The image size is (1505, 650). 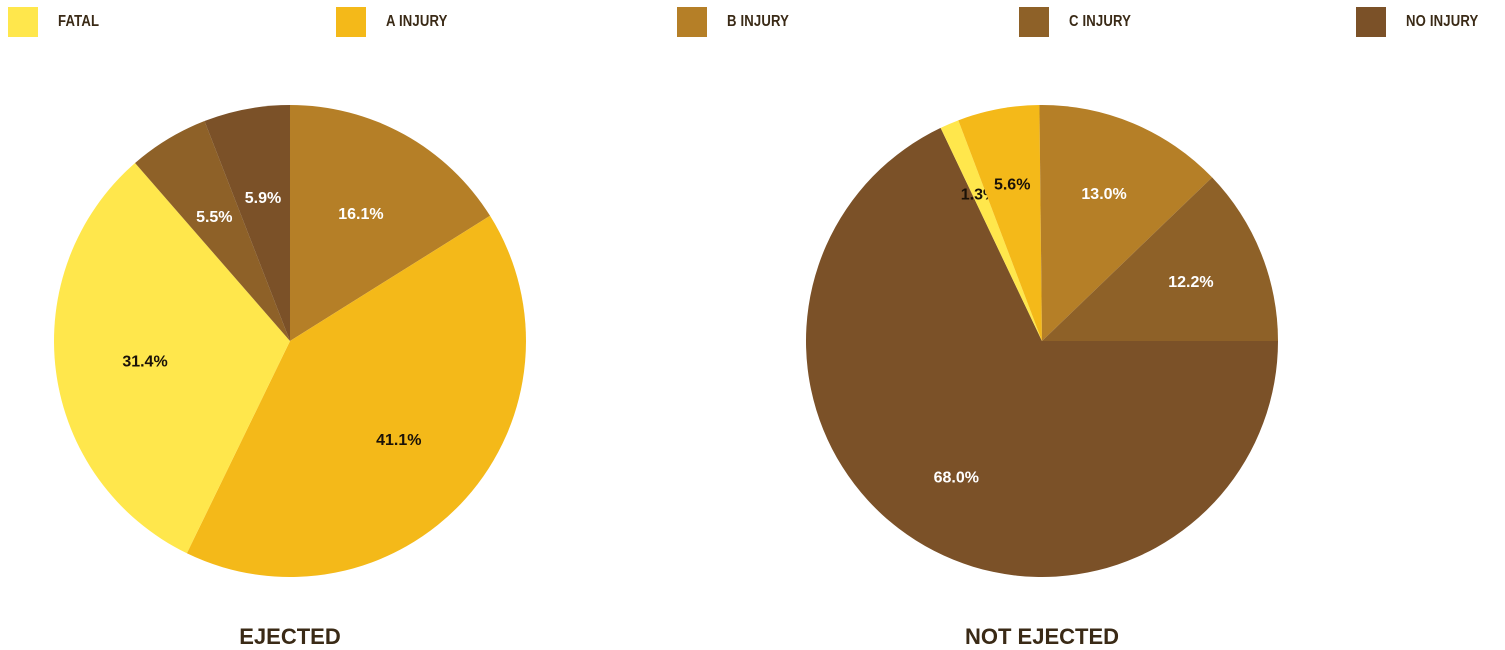 What do you see at coordinates (390, 223) in the screenshot?
I see `slice-b-injury-ejected` at bounding box center [390, 223].